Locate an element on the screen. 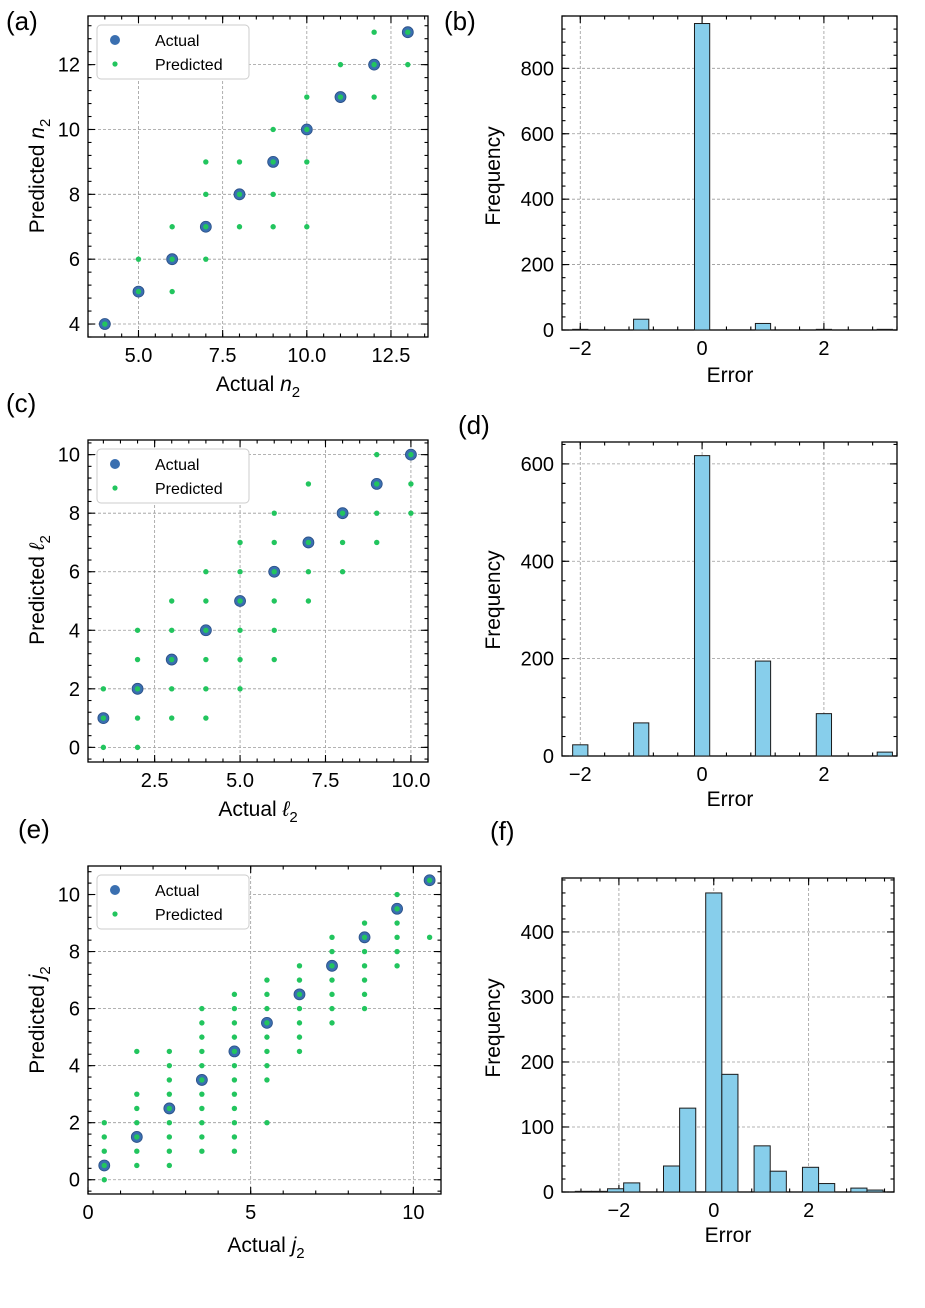 The height and width of the screenshot is (1308, 925). y-tick-label: 6 is located at coordinates (74, 573).